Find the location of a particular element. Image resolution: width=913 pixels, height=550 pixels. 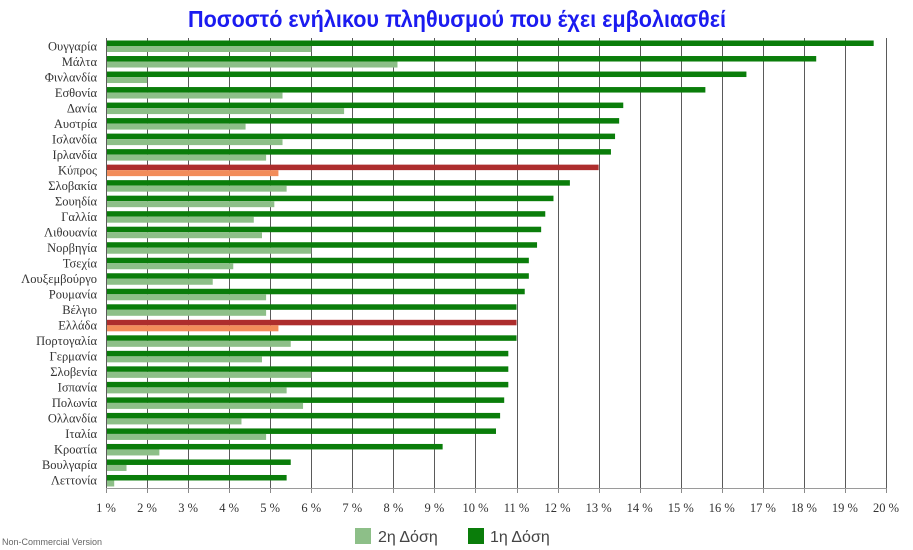

category-label: Ιταλία is located at coordinates (81, 434).